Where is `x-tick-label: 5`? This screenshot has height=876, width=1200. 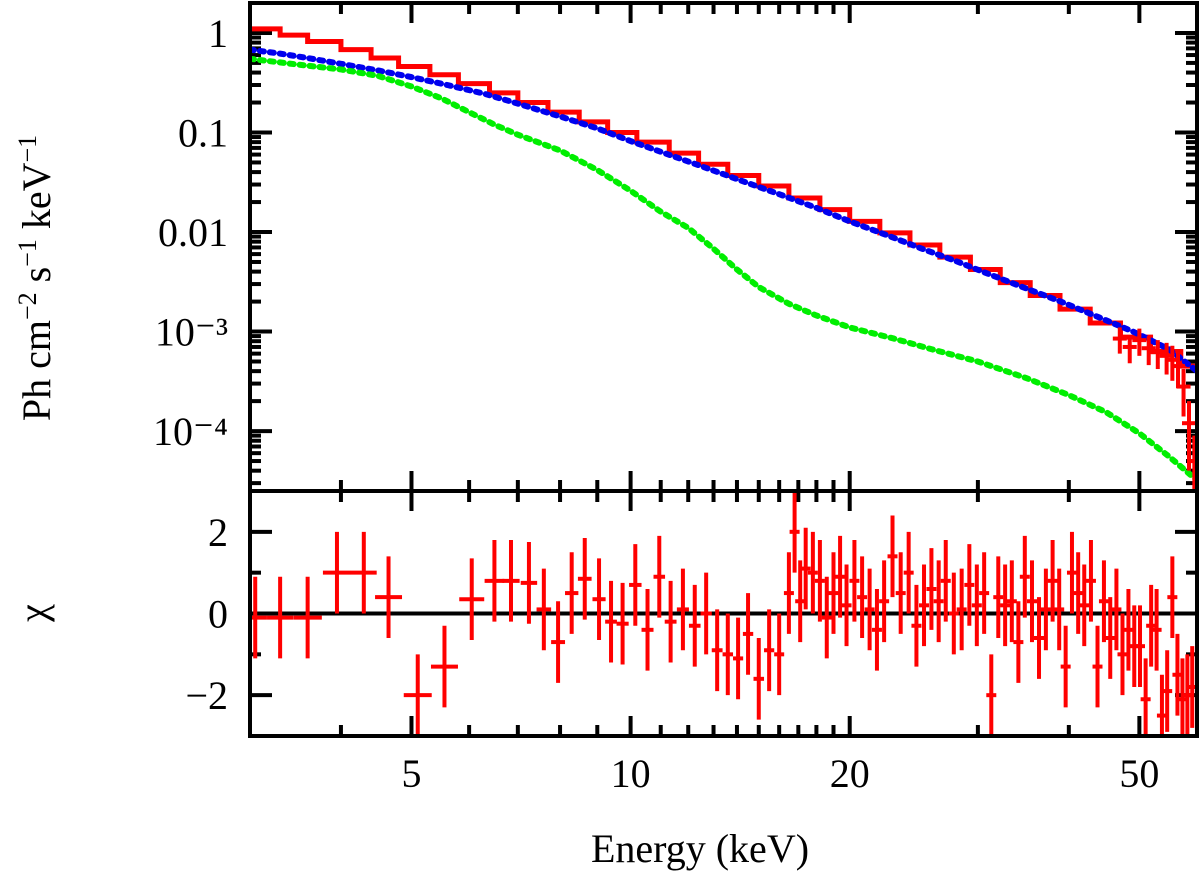 x-tick-label: 5 is located at coordinates (411, 773).